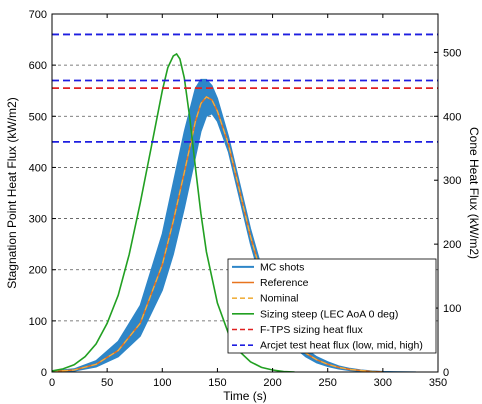 This screenshot has width=482, height=404. I want to click on y-axis-label-left: Stagnation Point Heat Flux (kW/m2), so click(12, 192).